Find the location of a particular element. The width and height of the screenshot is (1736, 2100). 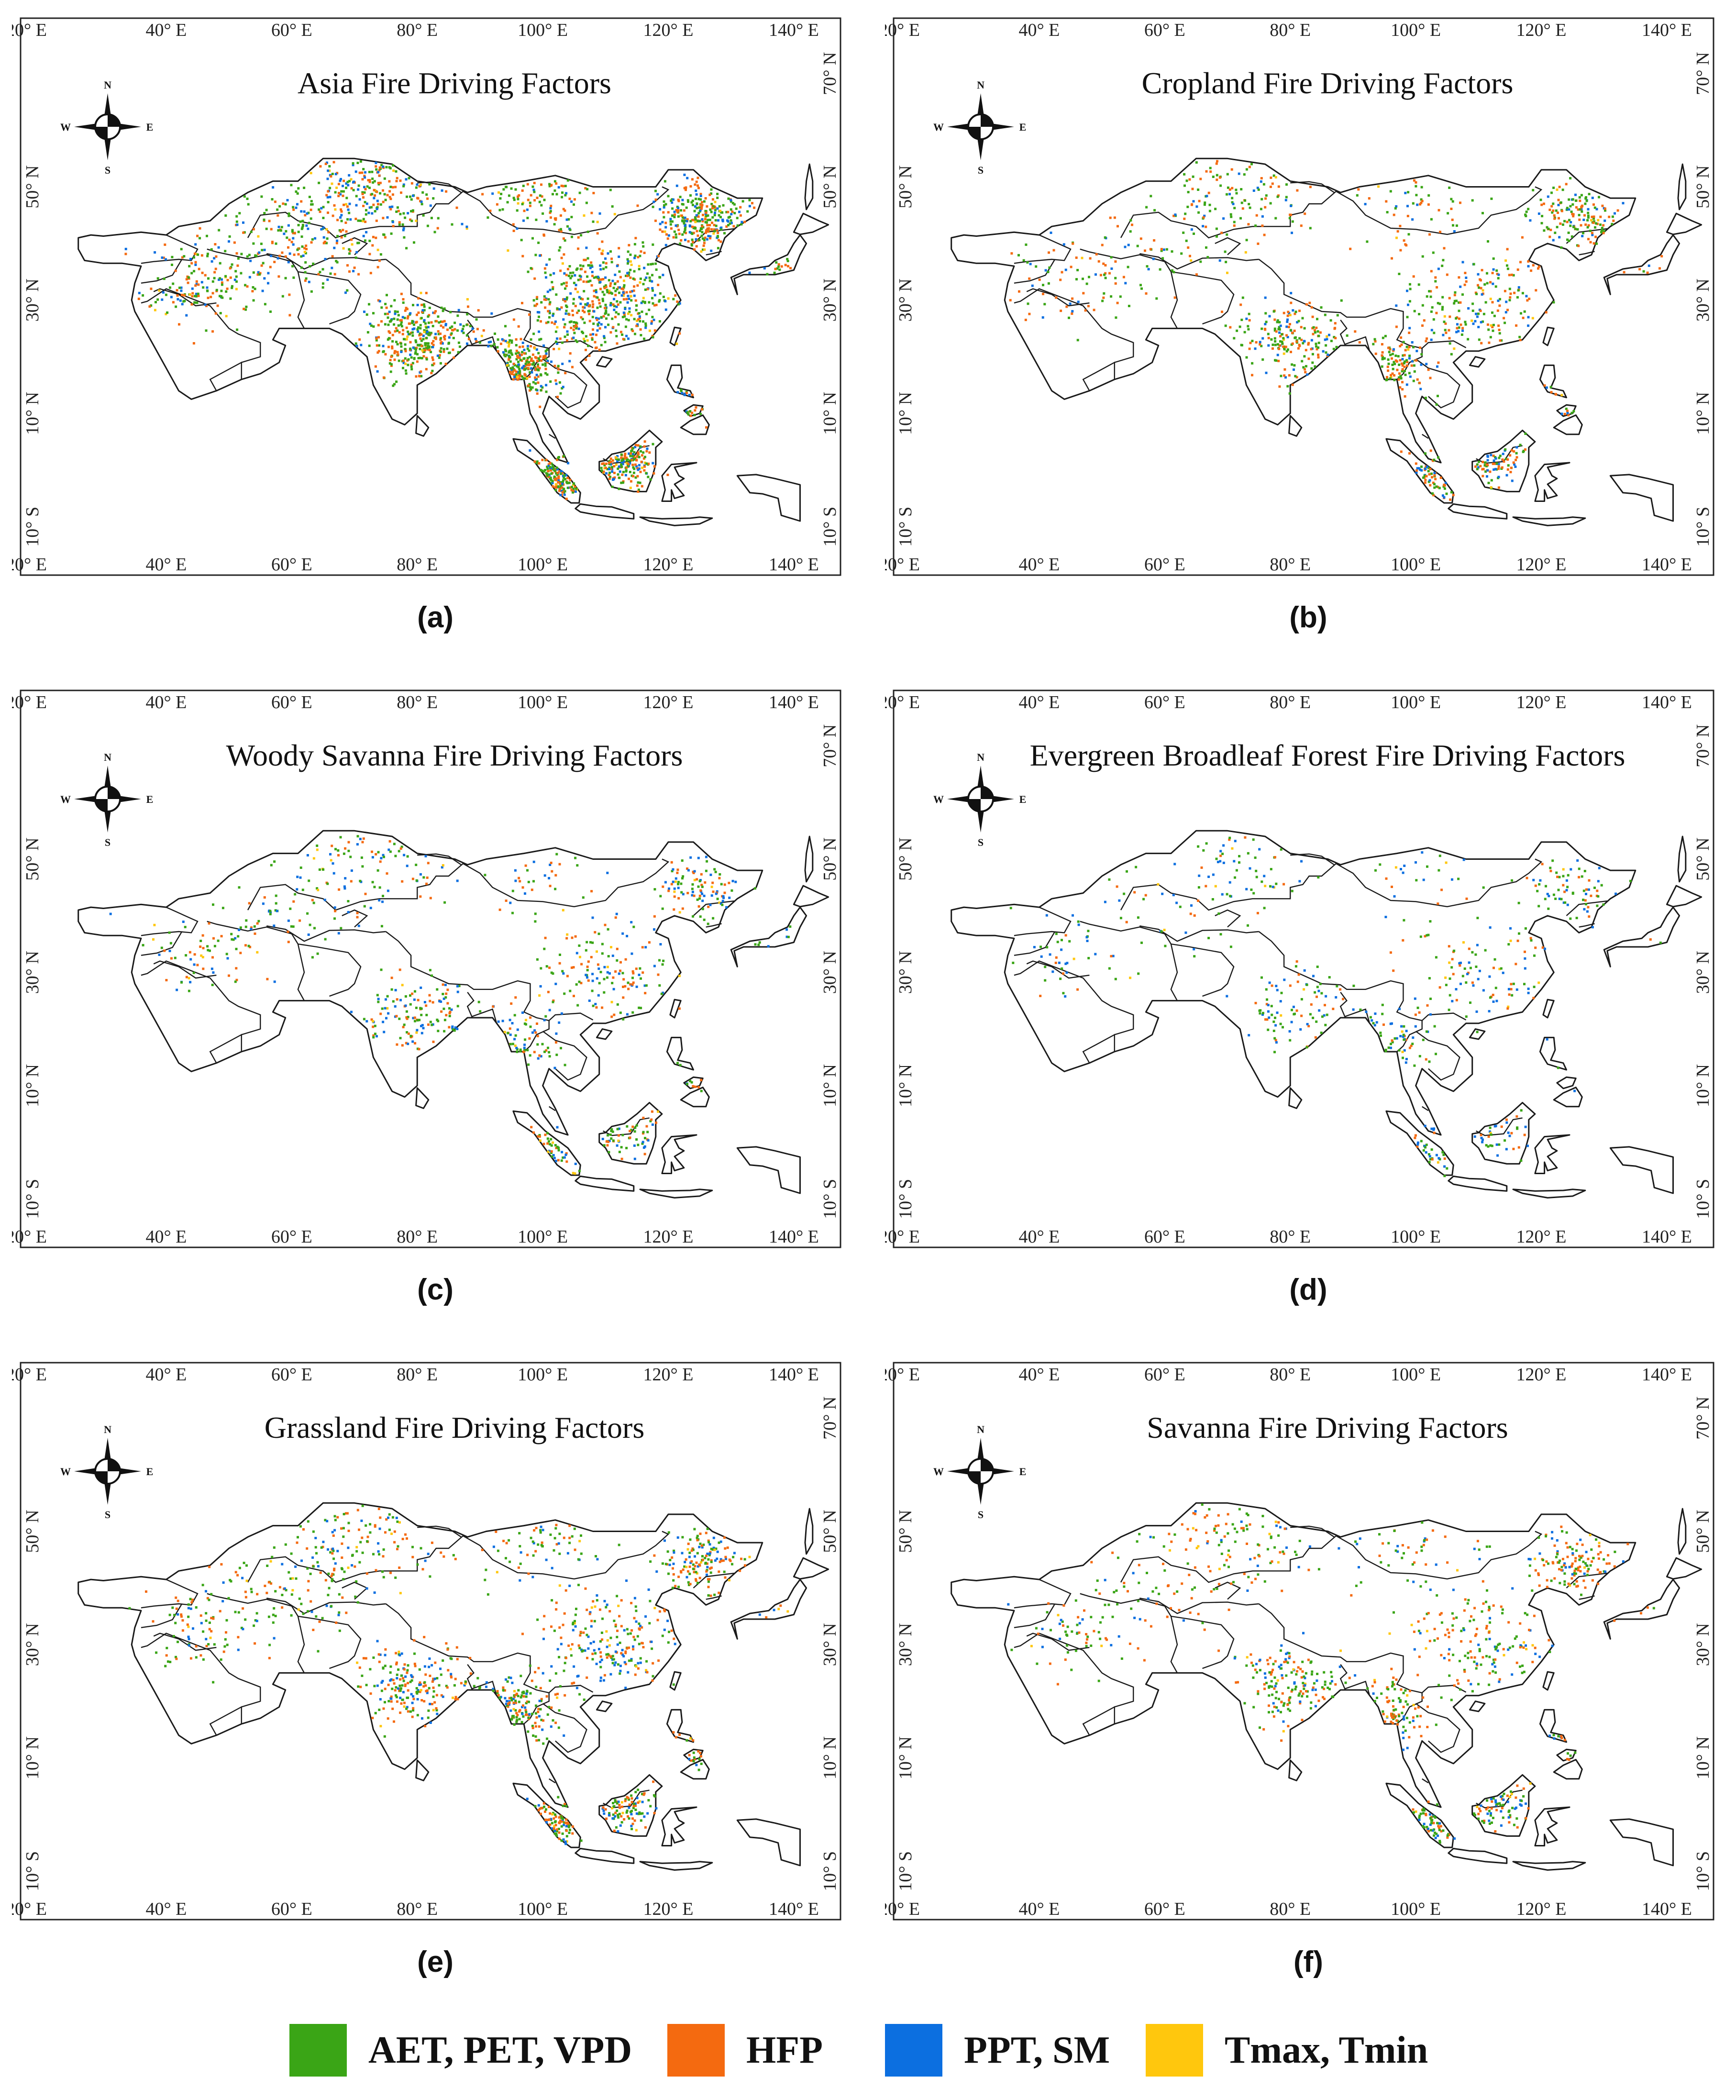

x-tick-label-bottom: 140° E is located at coordinates (794, 565).